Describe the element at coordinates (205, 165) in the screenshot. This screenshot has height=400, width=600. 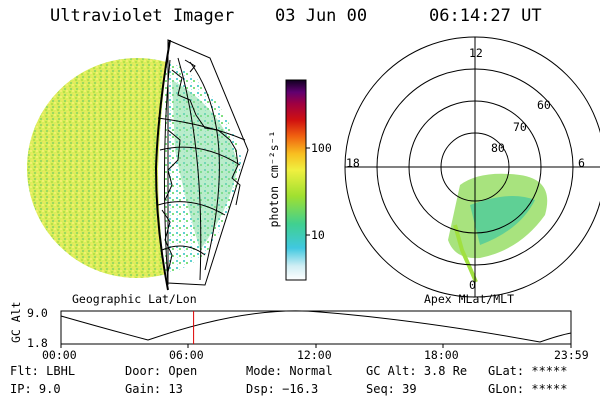
I see `aurora-oval-geographic` at that location.